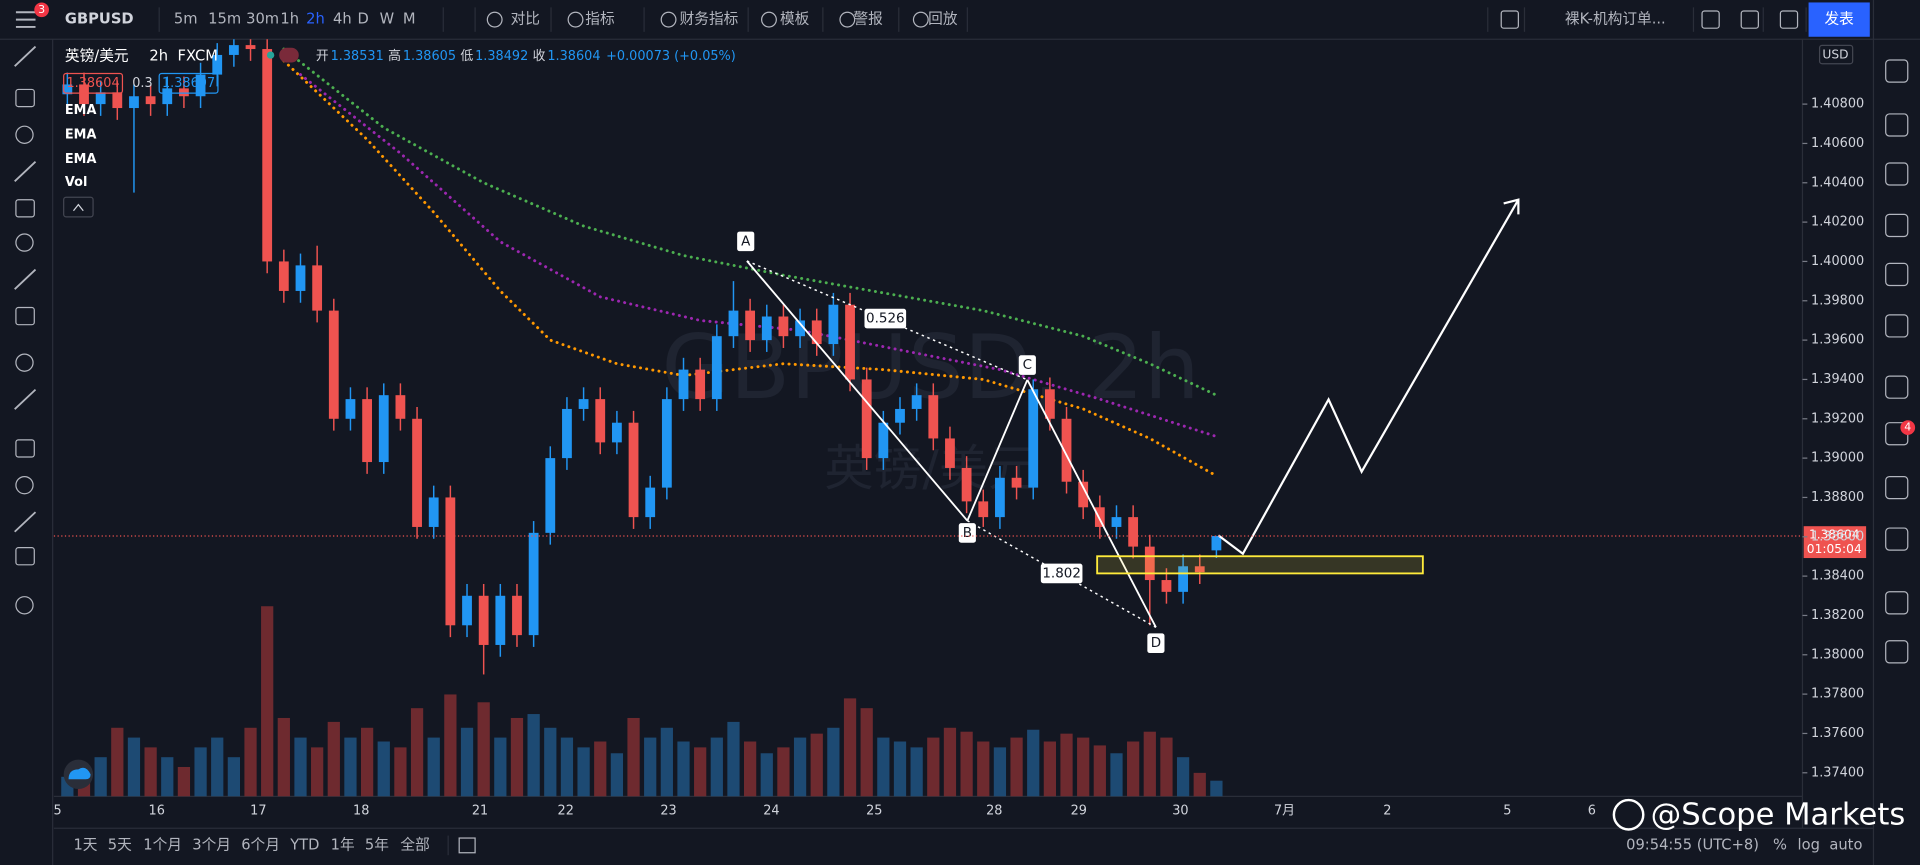 The height and width of the screenshot is (865, 1920). What do you see at coordinates (1809, 844) in the screenshot?
I see `scale-option: log` at bounding box center [1809, 844].